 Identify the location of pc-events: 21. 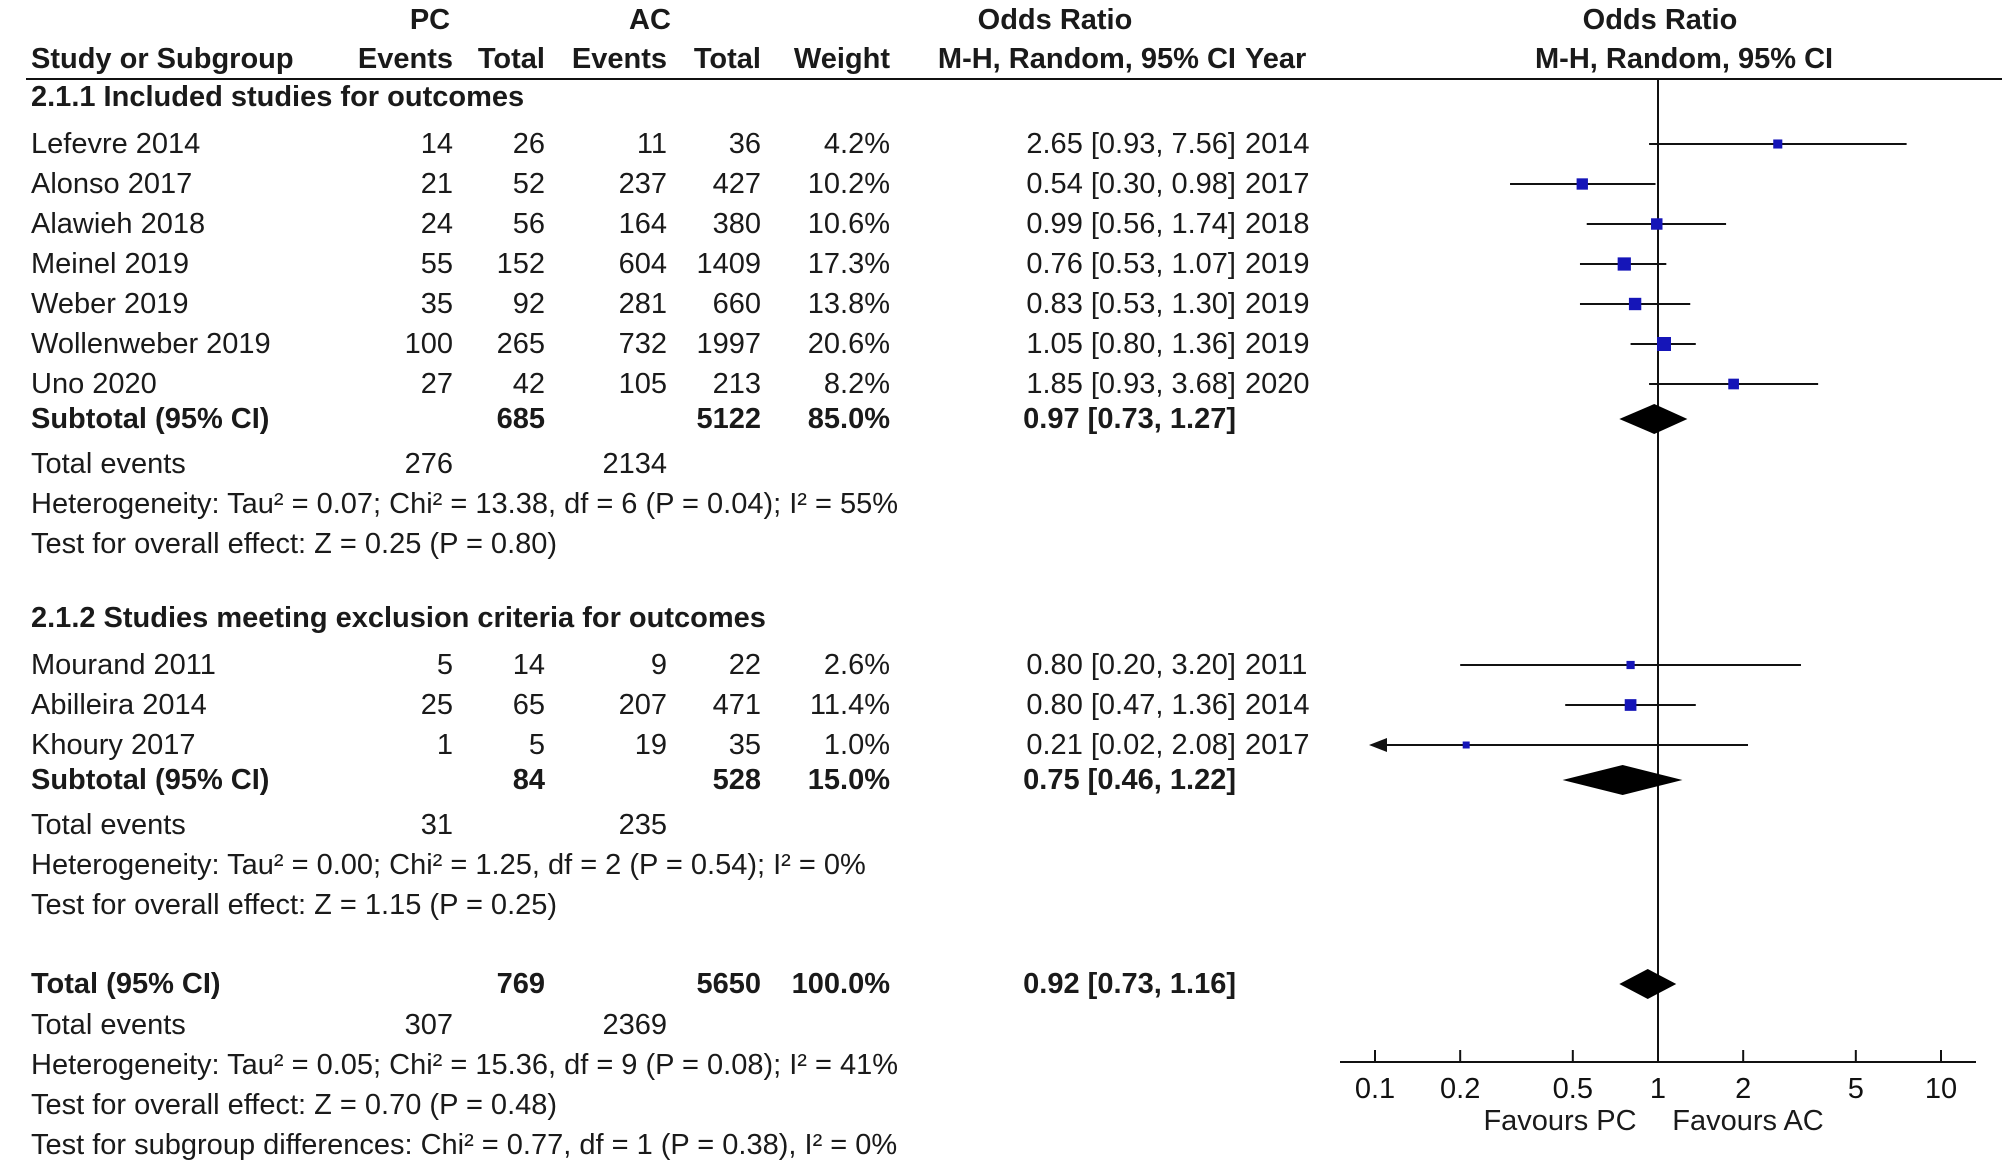
(436, 184).